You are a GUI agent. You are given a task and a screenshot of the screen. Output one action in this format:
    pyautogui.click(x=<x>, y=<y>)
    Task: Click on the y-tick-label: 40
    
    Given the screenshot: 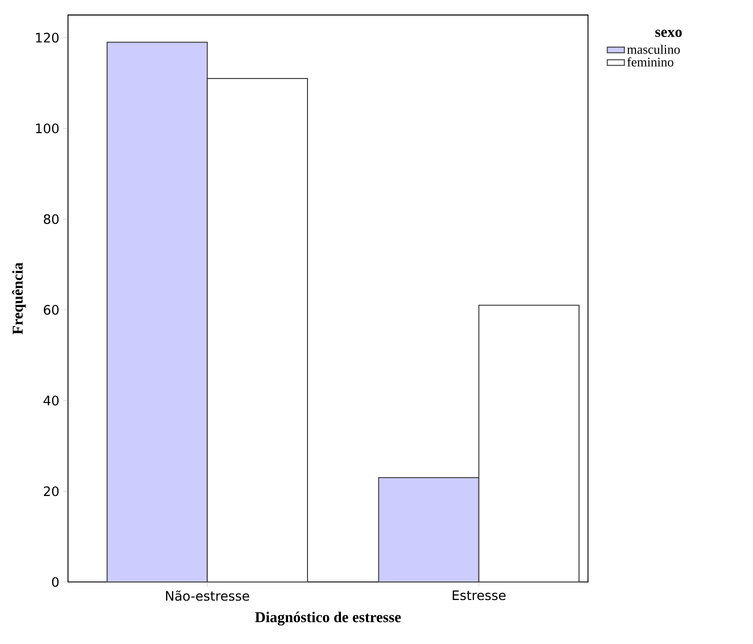 What is the action you would take?
    pyautogui.click(x=51, y=401)
    